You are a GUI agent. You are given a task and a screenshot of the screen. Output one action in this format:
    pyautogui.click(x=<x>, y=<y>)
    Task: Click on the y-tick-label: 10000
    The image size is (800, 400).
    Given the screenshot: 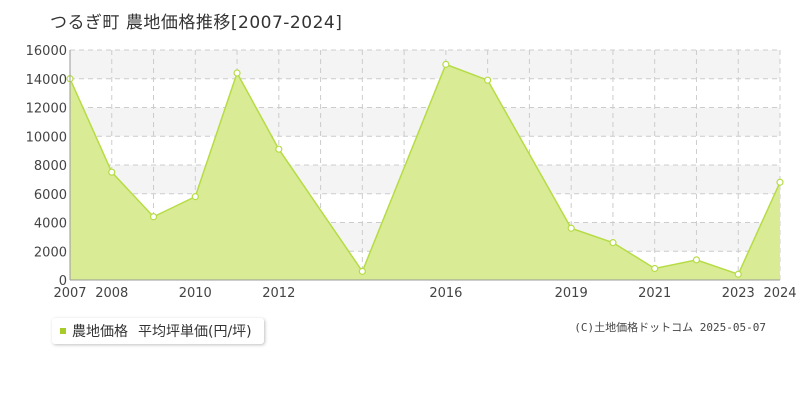 What is the action you would take?
    pyautogui.click(x=46, y=137)
    